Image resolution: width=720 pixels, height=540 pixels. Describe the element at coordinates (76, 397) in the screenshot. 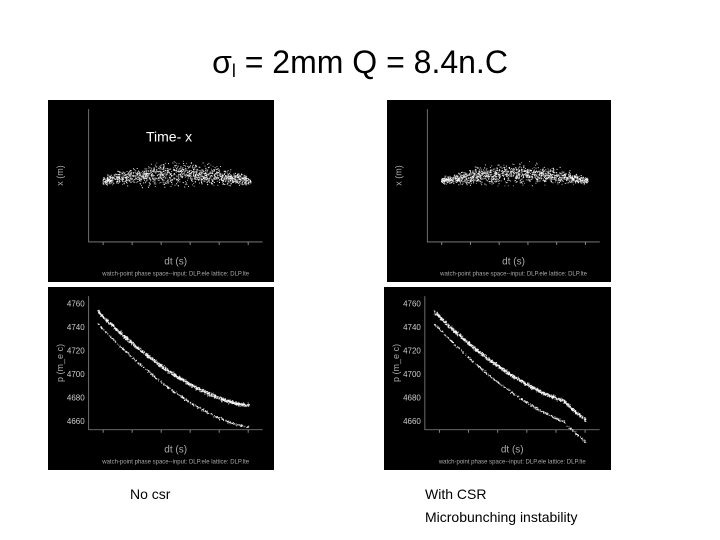

I see `y-tick-label: 4680` at that location.